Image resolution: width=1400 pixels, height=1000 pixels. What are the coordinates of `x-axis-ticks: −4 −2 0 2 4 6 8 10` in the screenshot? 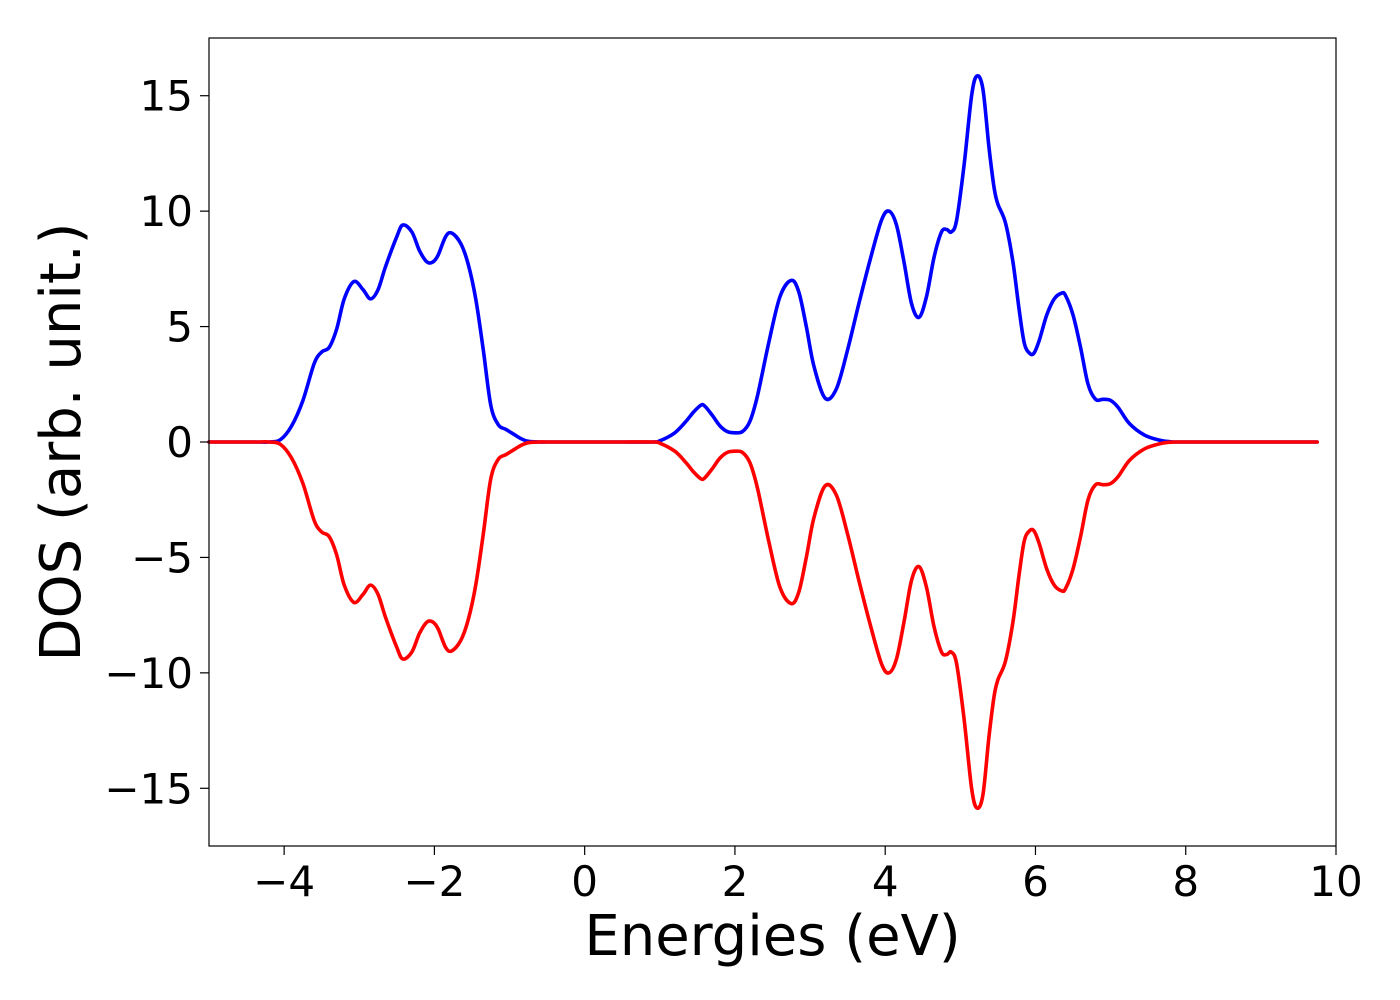 It's located at (808, 876).